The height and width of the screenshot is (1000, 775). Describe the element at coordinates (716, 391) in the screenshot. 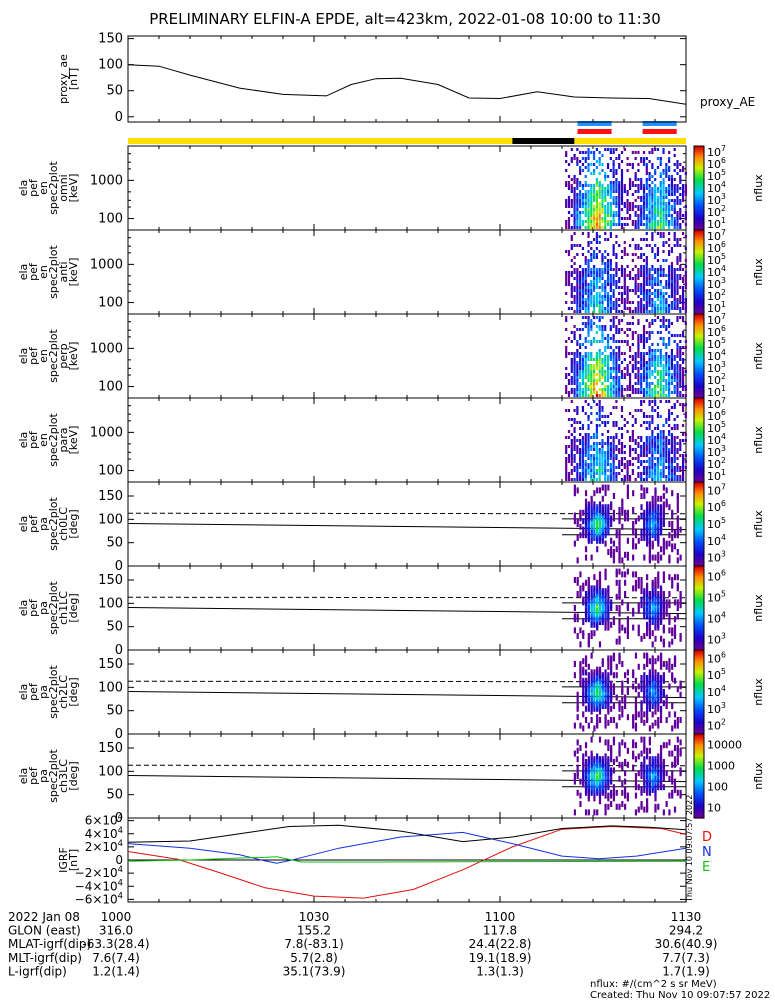

I see `colorbar-tick-label: 101` at that location.